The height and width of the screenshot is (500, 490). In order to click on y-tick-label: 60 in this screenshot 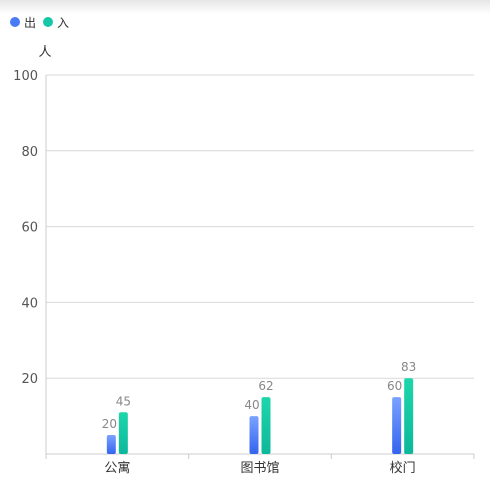, I will do `click(29, 228)`.